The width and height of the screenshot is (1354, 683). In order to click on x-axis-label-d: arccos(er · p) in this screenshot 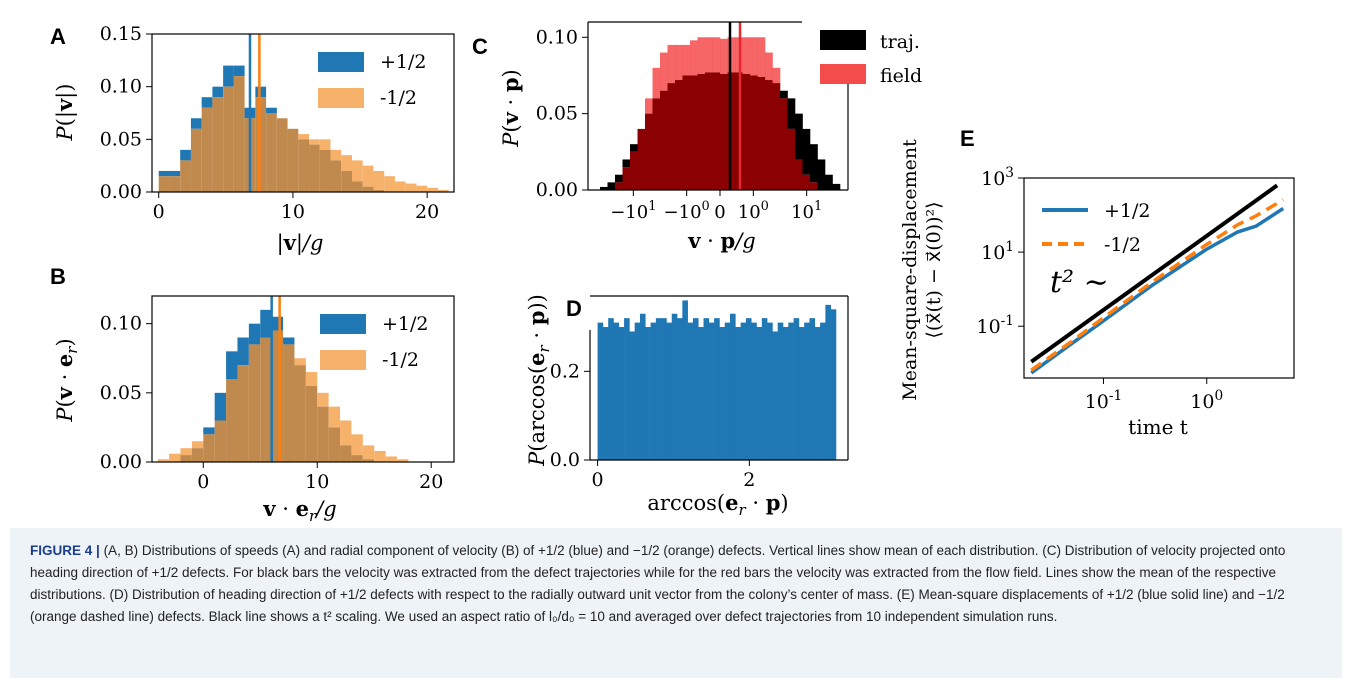, I will do `click(717, 504)`.